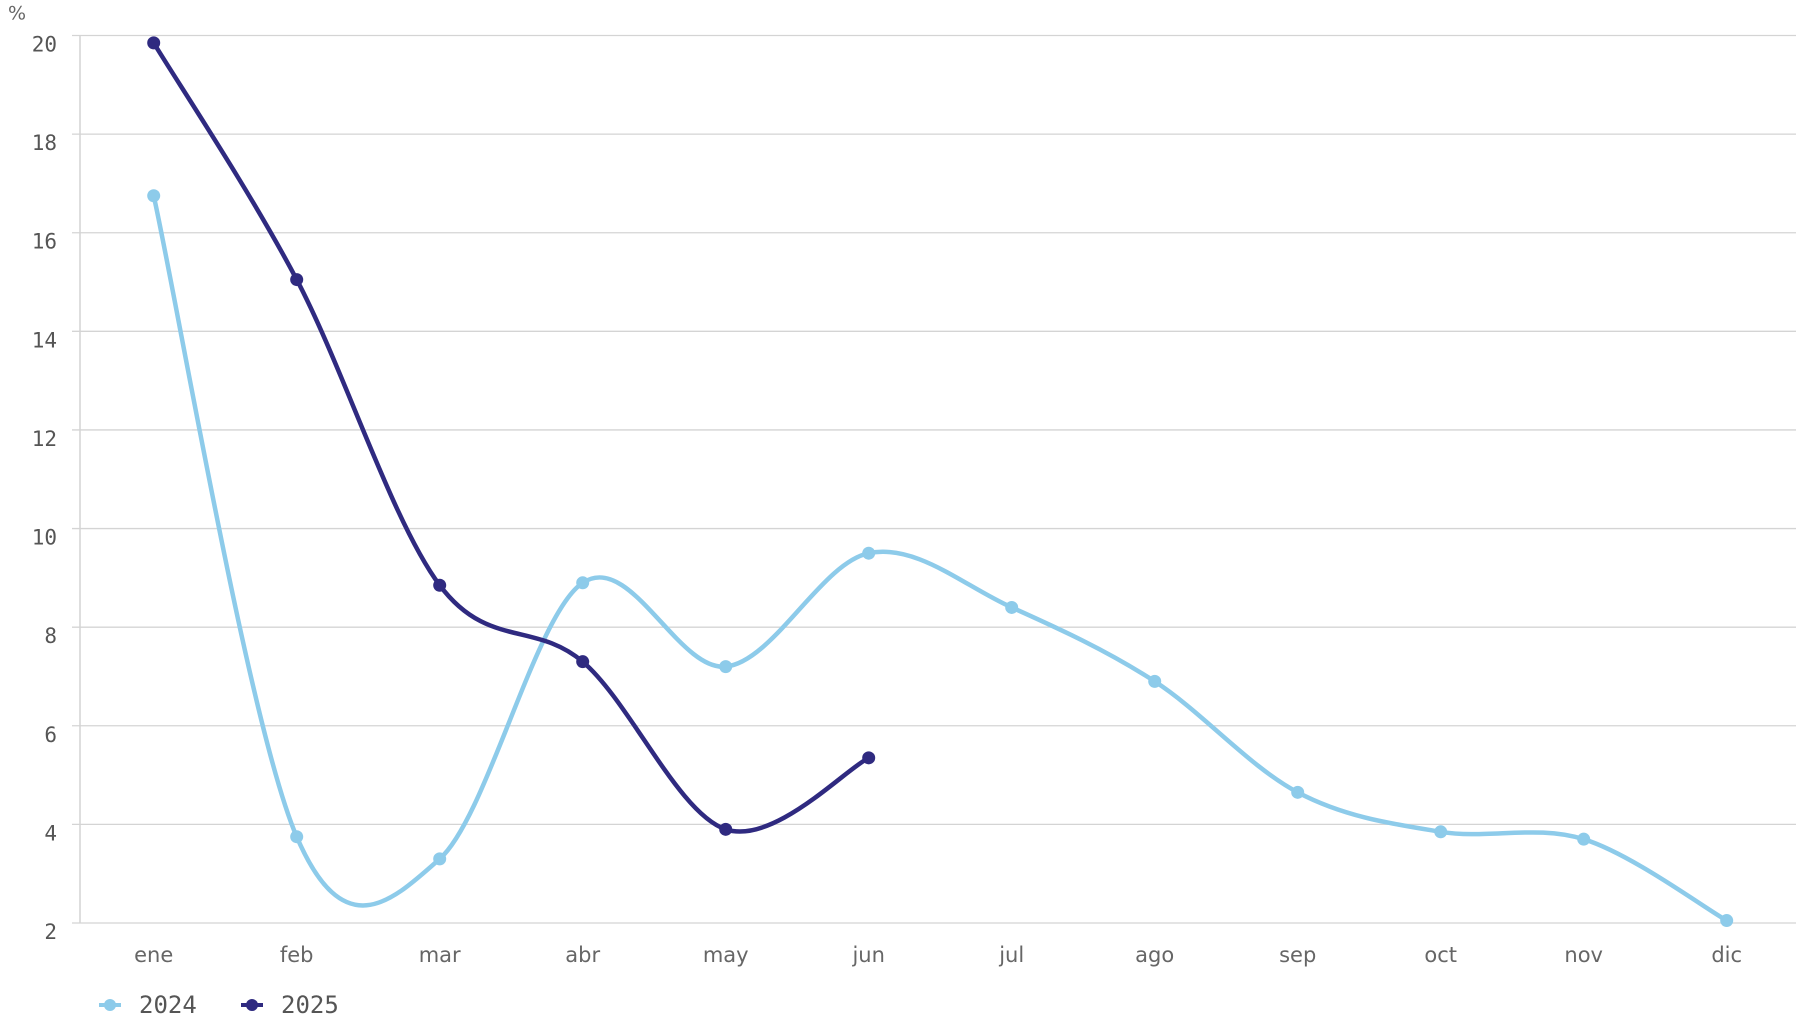 The height and width of the screenshot is (1019, 1798). I want to click on x-tick-label: ago, so click(1154, 955).